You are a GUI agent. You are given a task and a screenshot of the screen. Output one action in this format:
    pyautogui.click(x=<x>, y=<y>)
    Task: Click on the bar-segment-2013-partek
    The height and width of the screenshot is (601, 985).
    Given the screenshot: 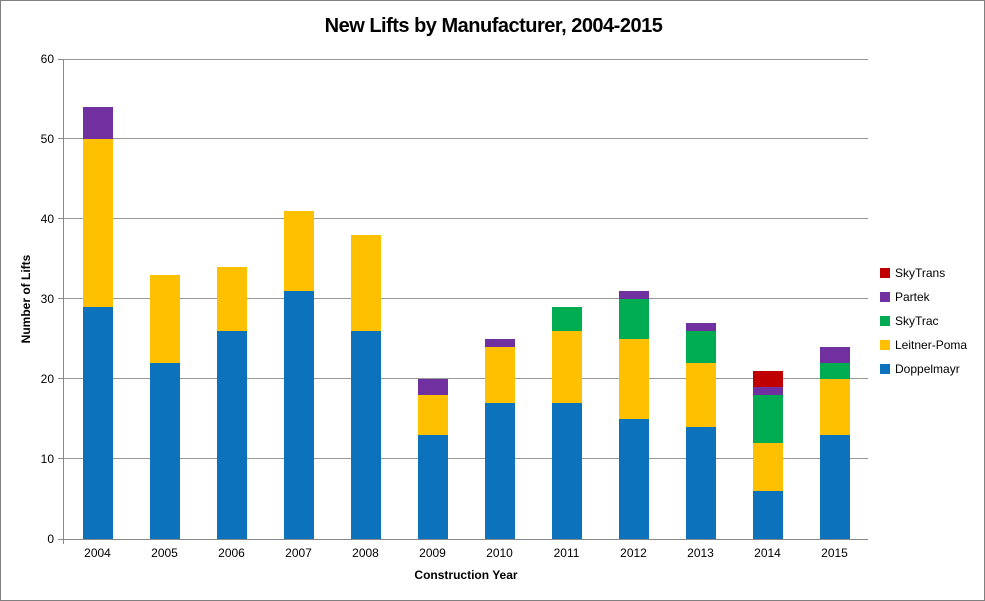 What is the action you would take?
    pyautogui.click(x=701, y=327)
    